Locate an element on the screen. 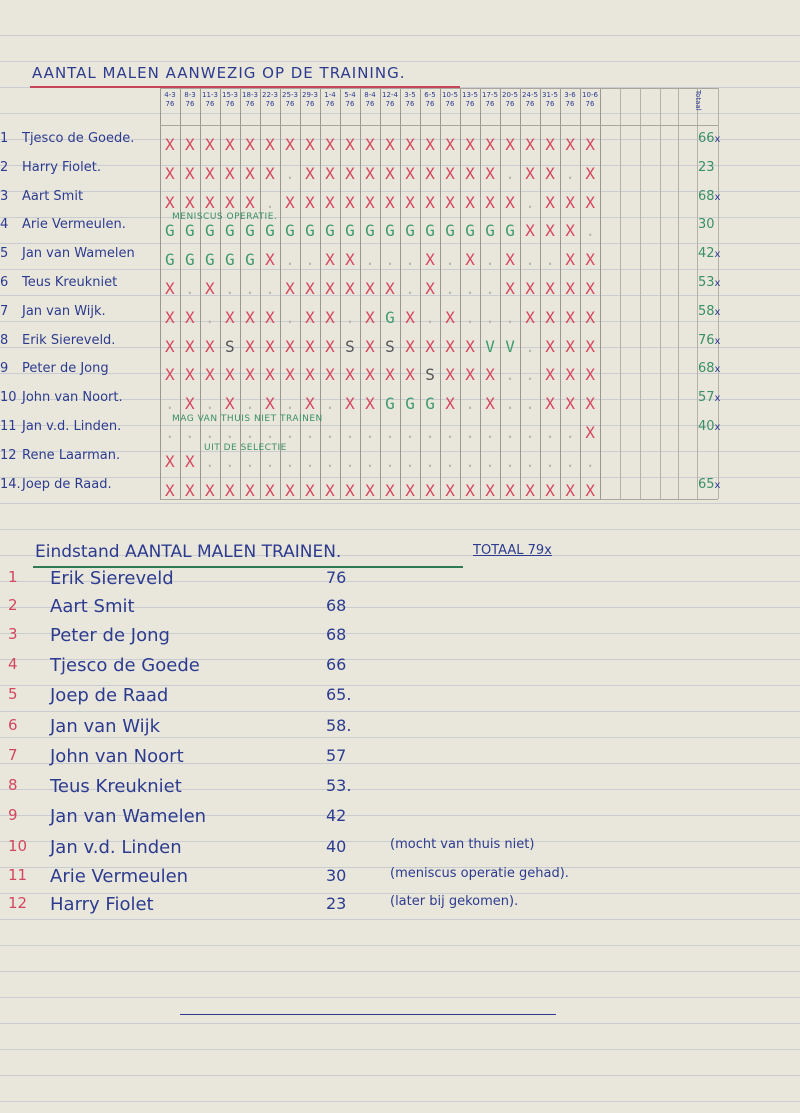  total-value: 76 is located at coordinates (706, 340).